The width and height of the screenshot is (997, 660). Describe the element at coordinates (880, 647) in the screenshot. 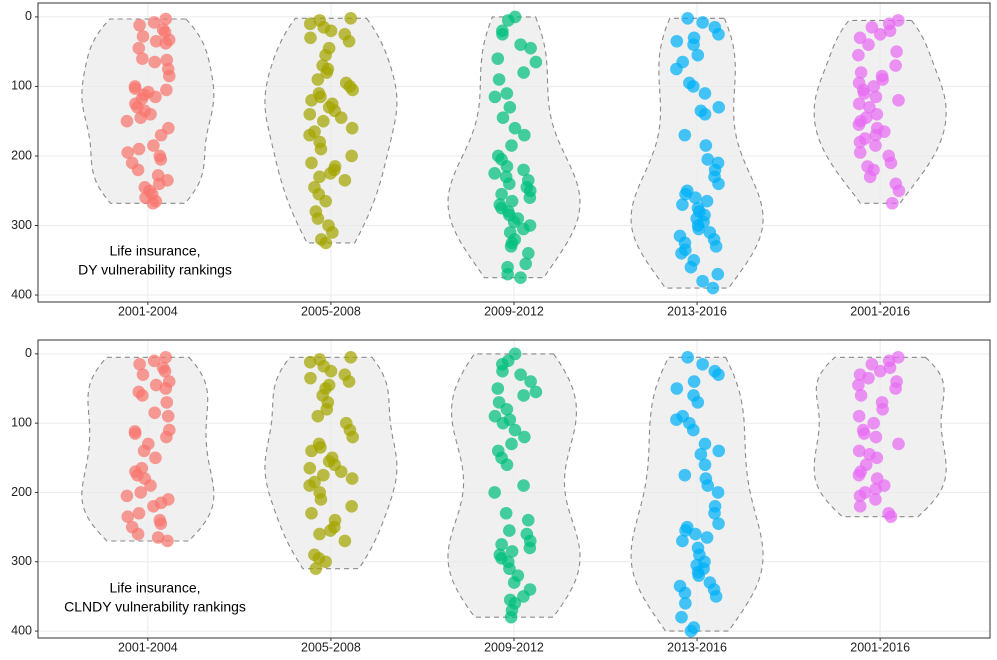

I see `x-tick-label: 2001-2016` at that location.